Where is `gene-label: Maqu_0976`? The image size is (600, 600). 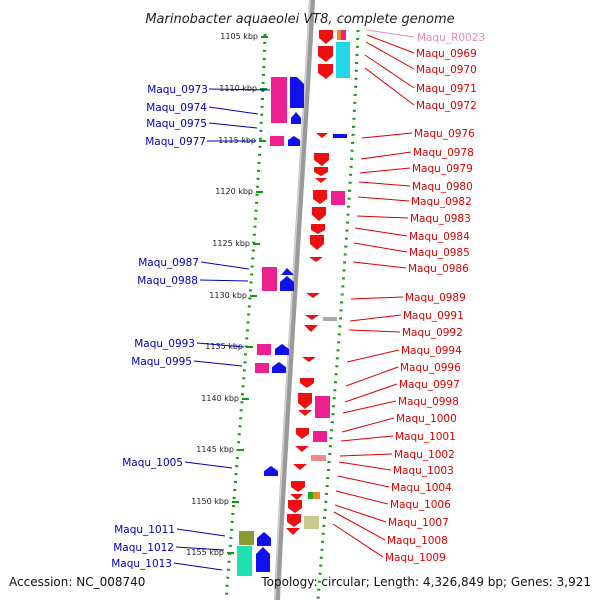
gene-label: Maqu_0976 is located at coordinates (444, 134).